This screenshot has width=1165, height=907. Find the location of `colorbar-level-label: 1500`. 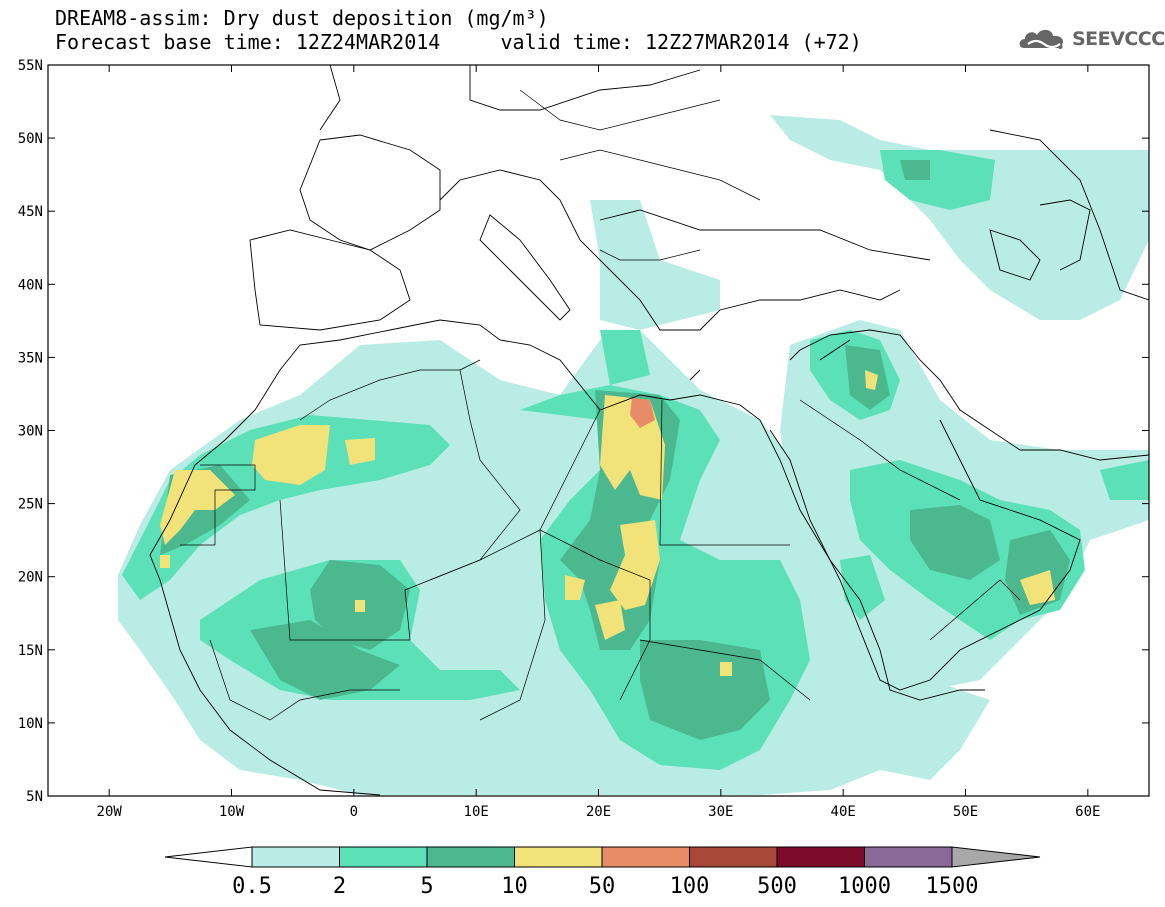

colorbar-level-label: 1500 is located at coordinates (952, 886).